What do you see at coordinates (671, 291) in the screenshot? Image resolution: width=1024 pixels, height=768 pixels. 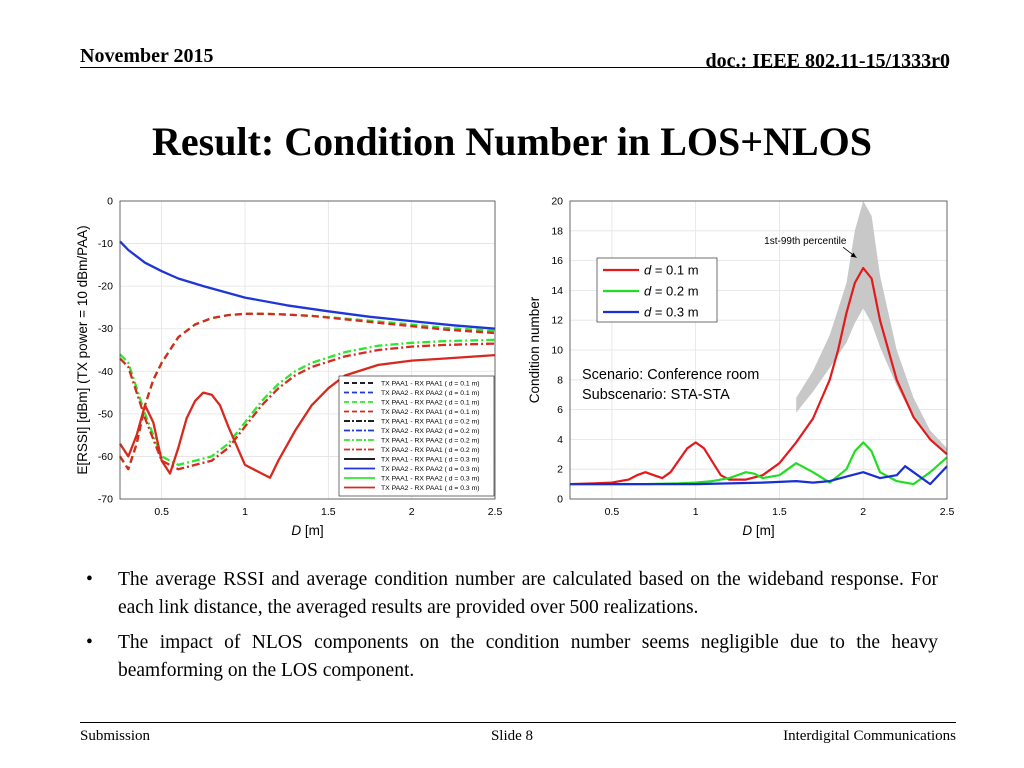 I see `legend-label: d = 0.2 m` at bounding box center [671, 291].